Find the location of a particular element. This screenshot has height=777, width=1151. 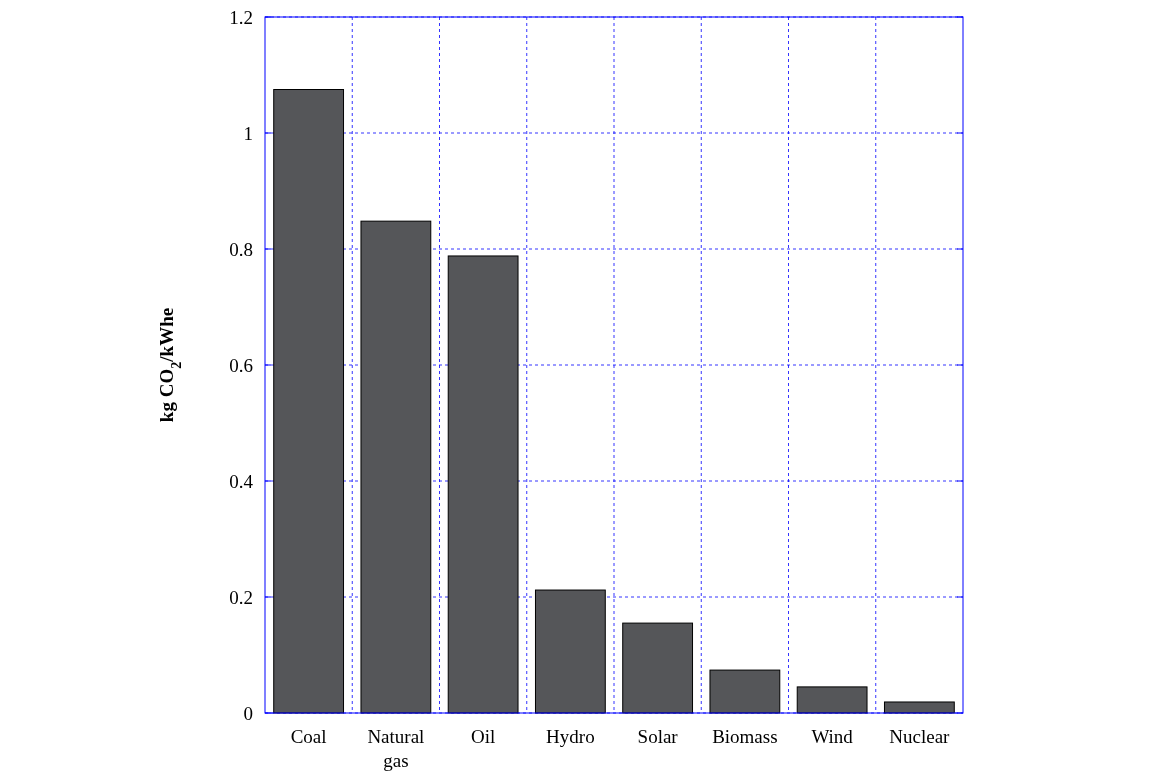

x-tick-label: Coal is located at coordinates (308, 736).